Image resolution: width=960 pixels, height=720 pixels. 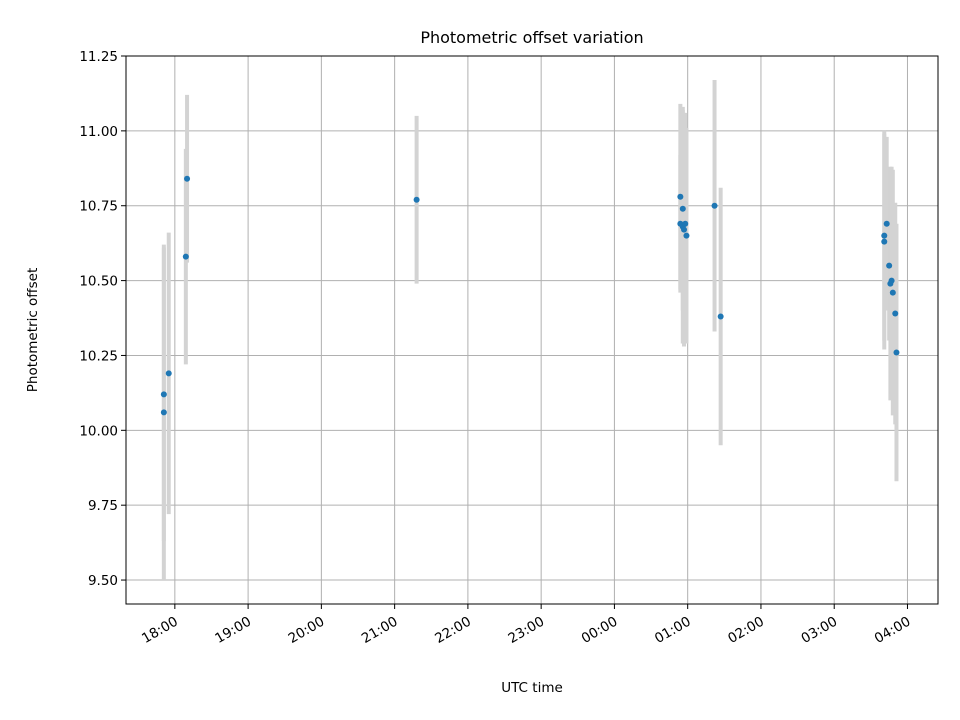 What do you see at coordinates (380, 630) in the screenshot?
I see `x-tick-label: 21:00` at bounding box center [380, 630].